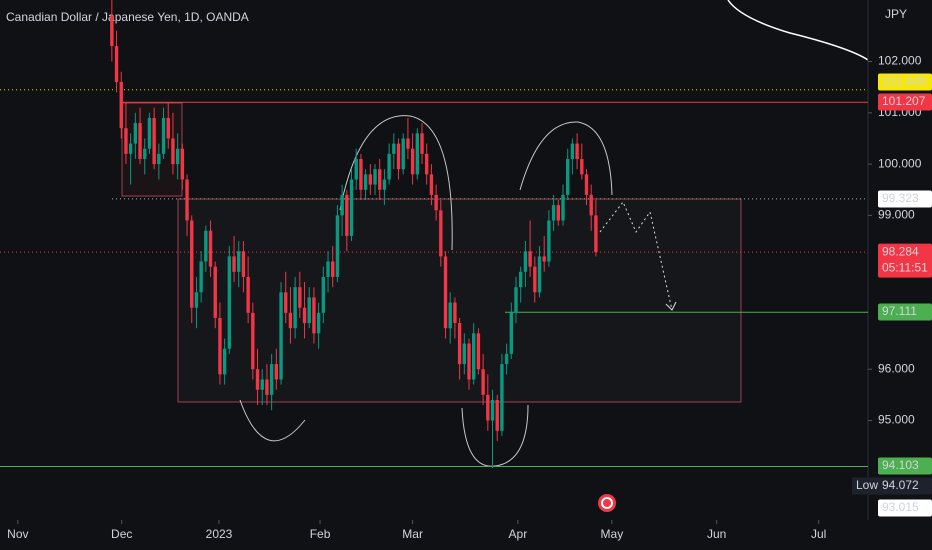 The width and height of the screenshot is (932, 550). What do you see at coordinates (900, 251) in the screenshot?
I see `price-label: 98.284` at bounding box center [900, 251].